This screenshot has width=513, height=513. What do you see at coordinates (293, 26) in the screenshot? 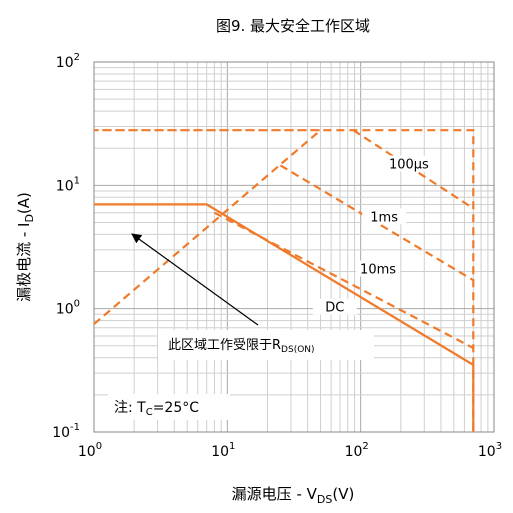
I see `chart-title: 图9. 最大安全工作区域` at bounding box center [293, 26].